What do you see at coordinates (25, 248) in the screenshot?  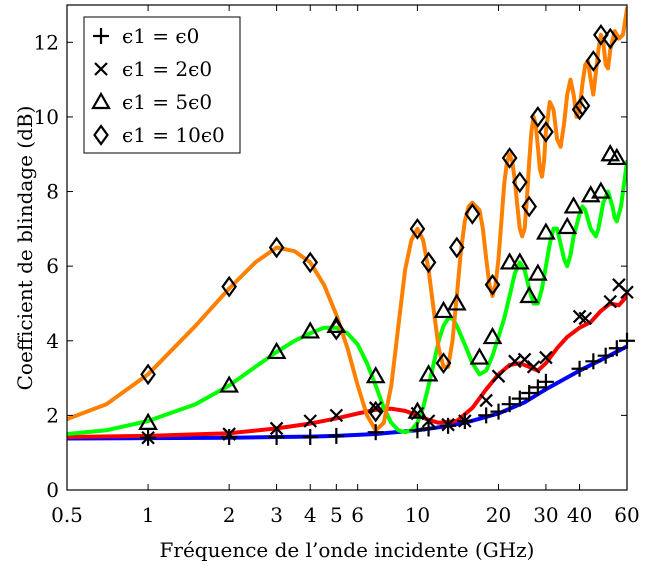 I see `y-axis-label: Coefficient de blindage (dB)` at bounding box center [25, 248].